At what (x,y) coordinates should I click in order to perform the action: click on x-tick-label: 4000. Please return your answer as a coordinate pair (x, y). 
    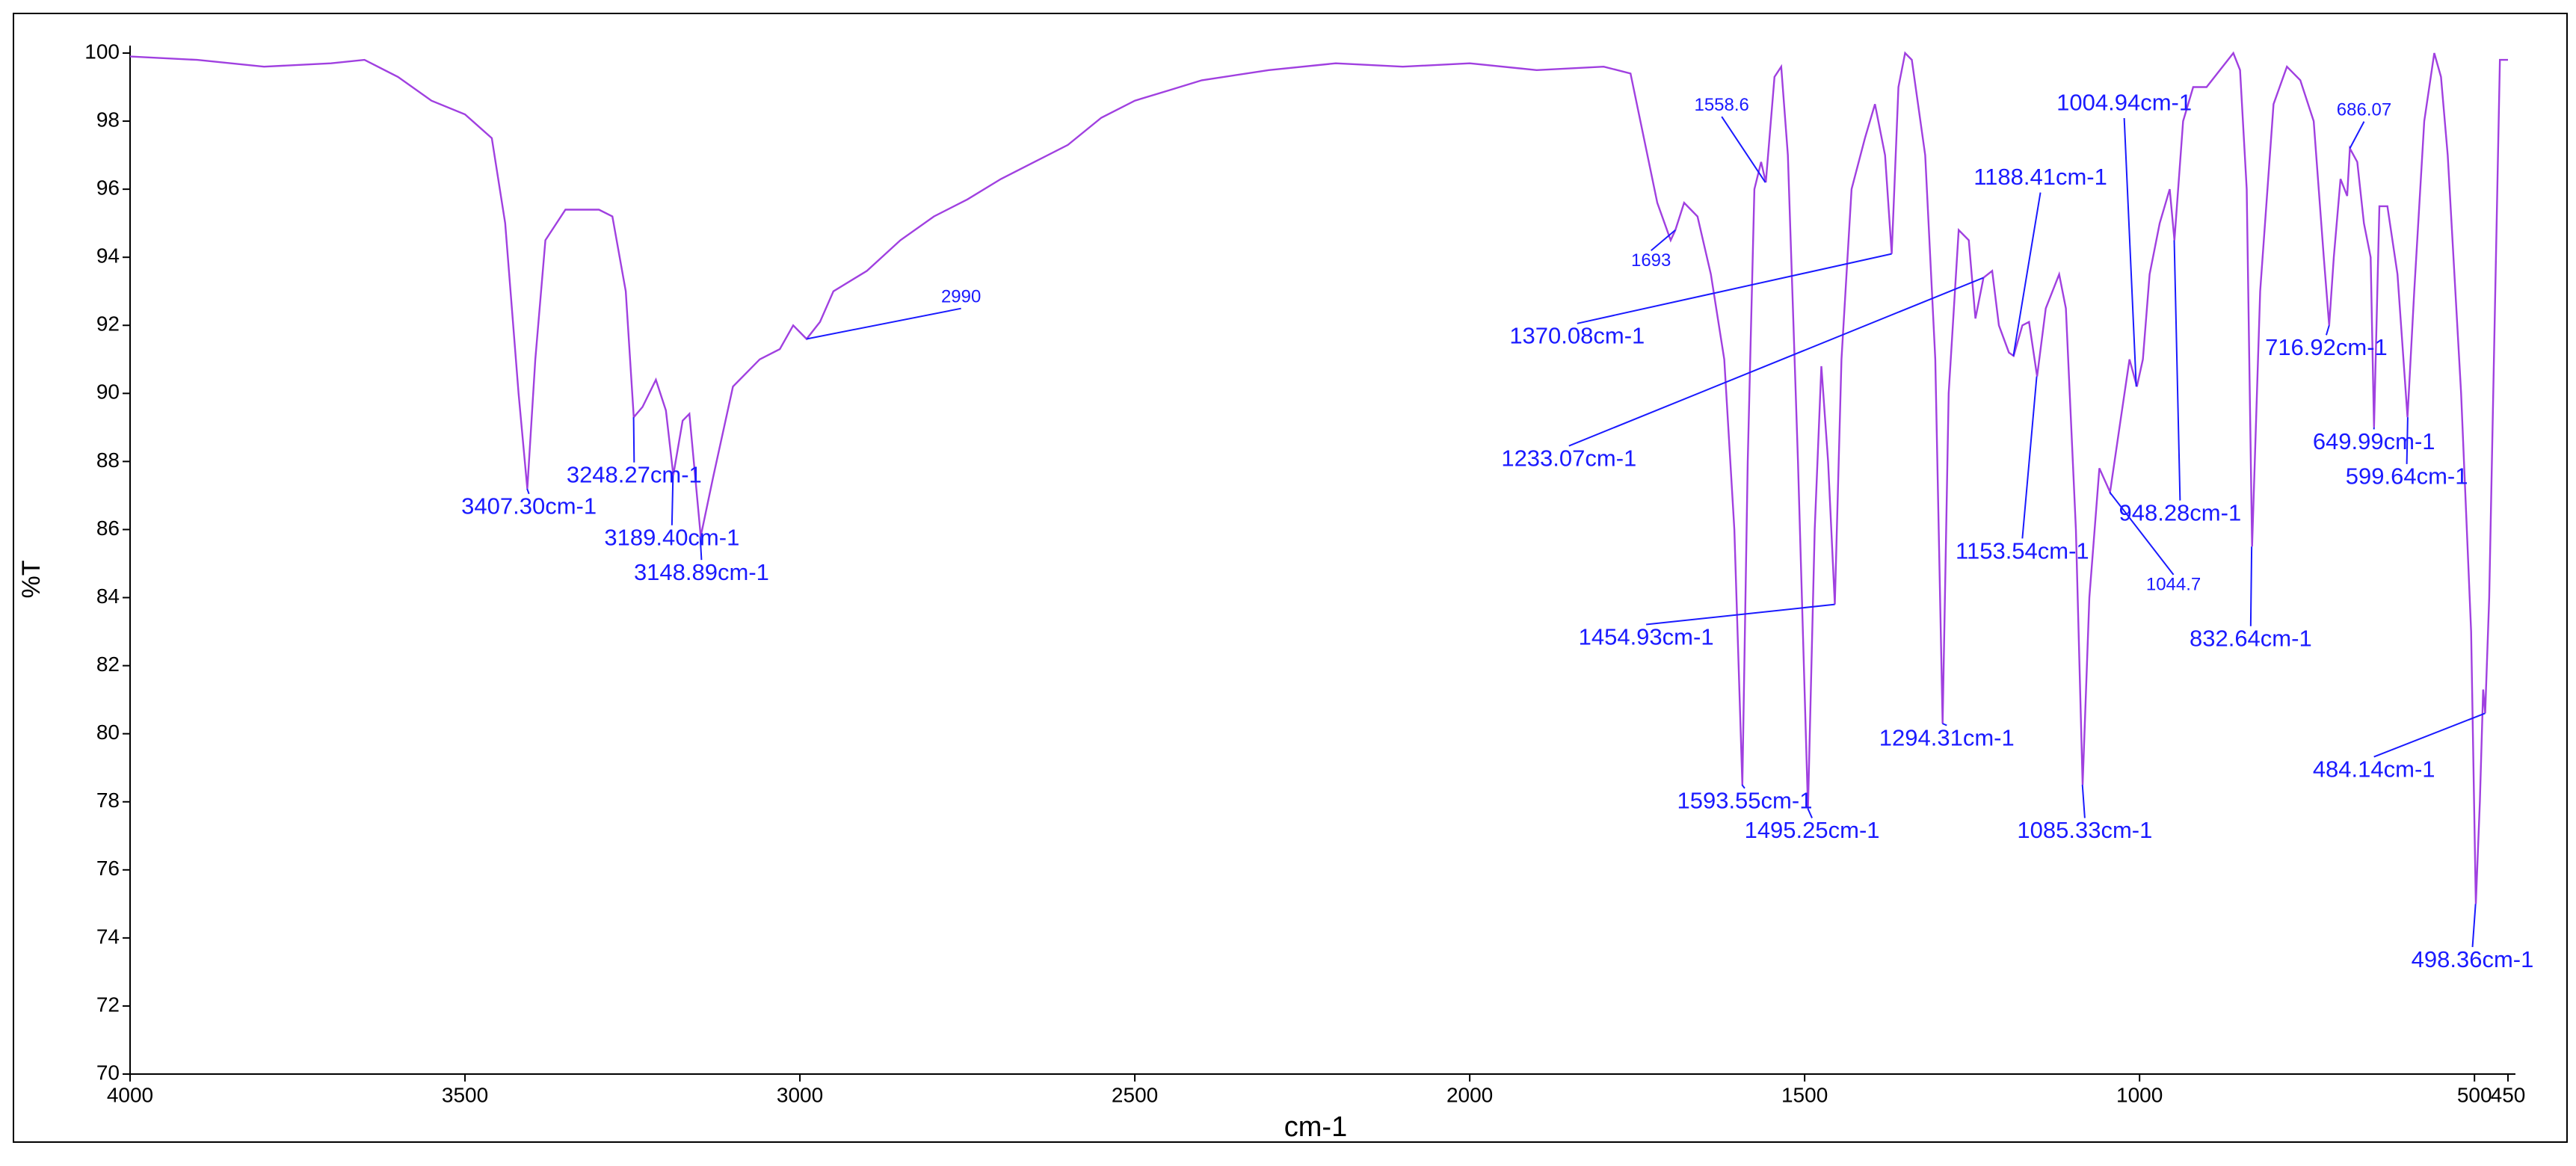
    Looking at the image, I should click on (130, 1094).